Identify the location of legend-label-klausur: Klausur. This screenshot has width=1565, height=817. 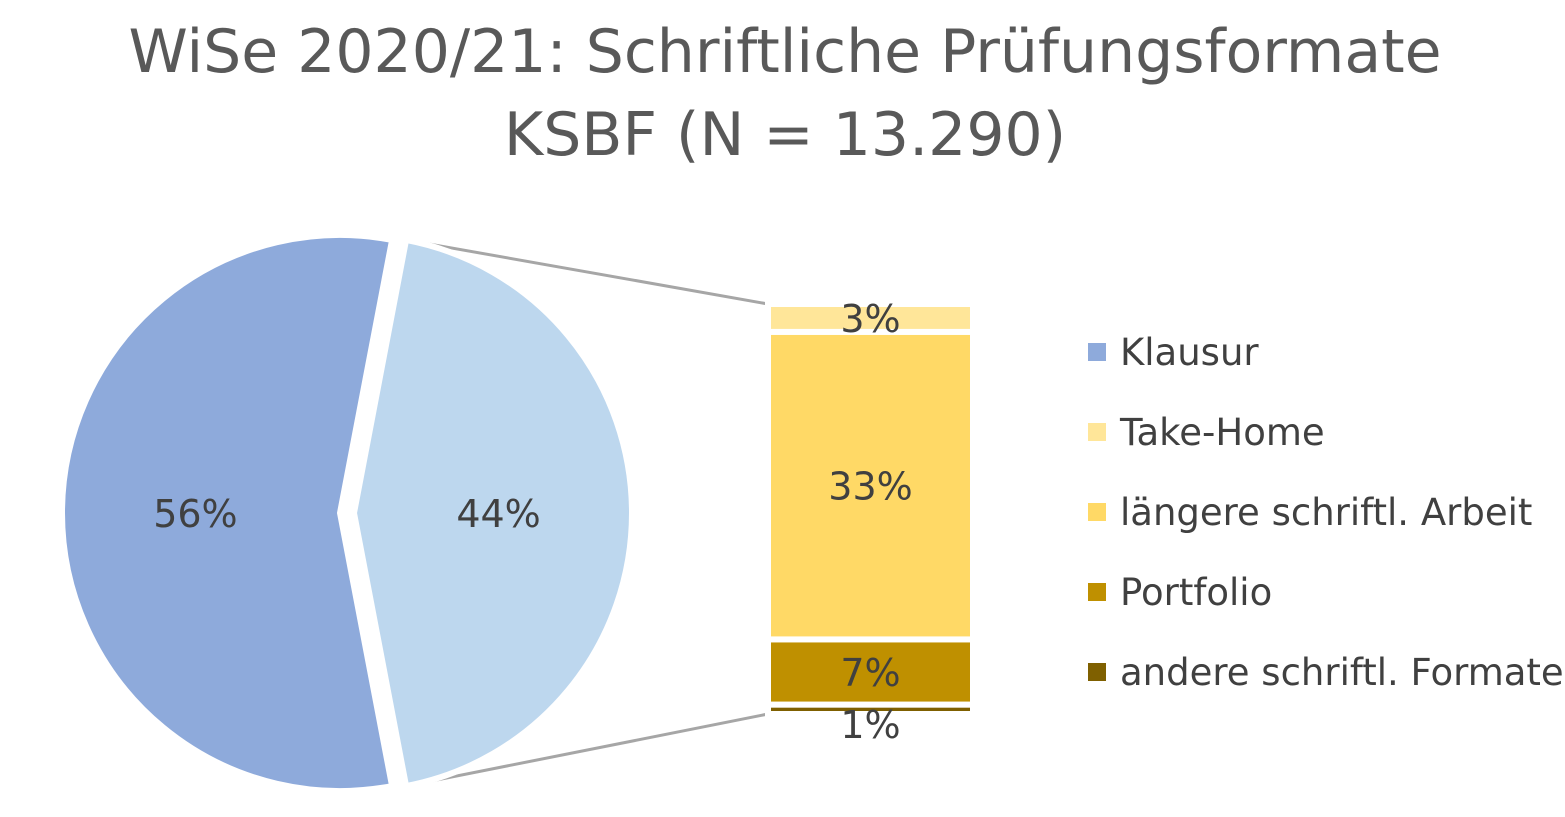
(1189, 352).